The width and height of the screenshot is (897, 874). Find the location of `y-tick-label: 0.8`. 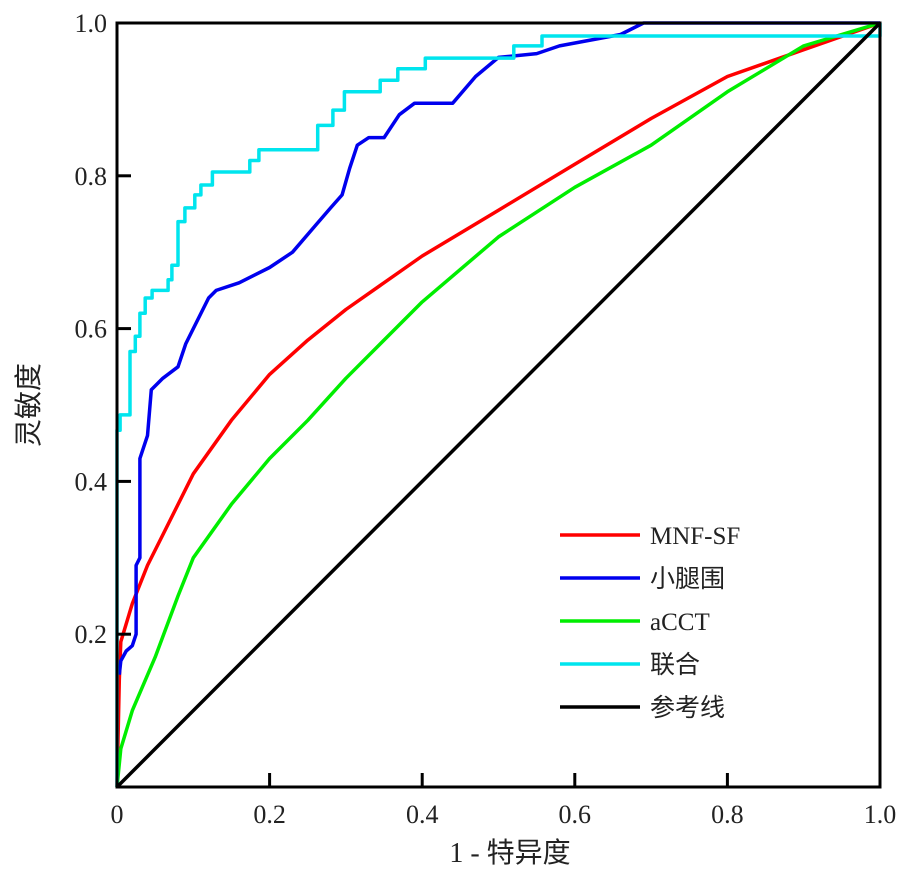

y-tick-label: 0.8 is located at coordinates (91, 176).